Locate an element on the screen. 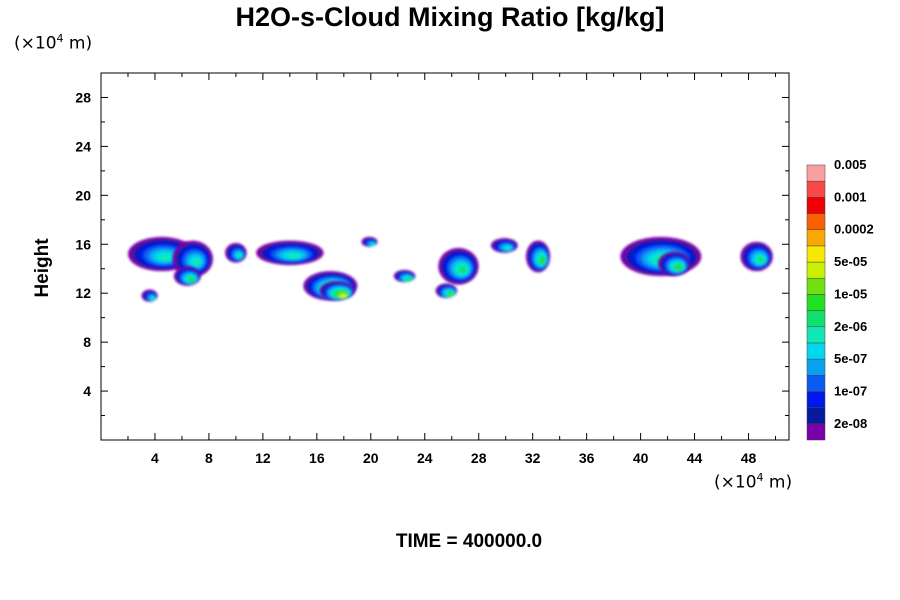  x-tick-label: 20 is located at coordinates (371, 458).